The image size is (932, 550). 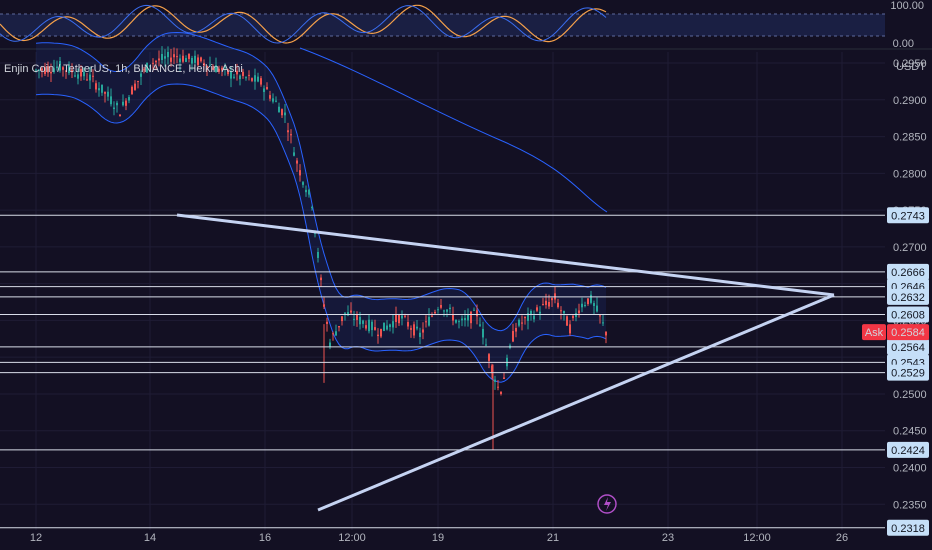 I want to click on price-tick: 0.2400, so click(x=910, y=468).